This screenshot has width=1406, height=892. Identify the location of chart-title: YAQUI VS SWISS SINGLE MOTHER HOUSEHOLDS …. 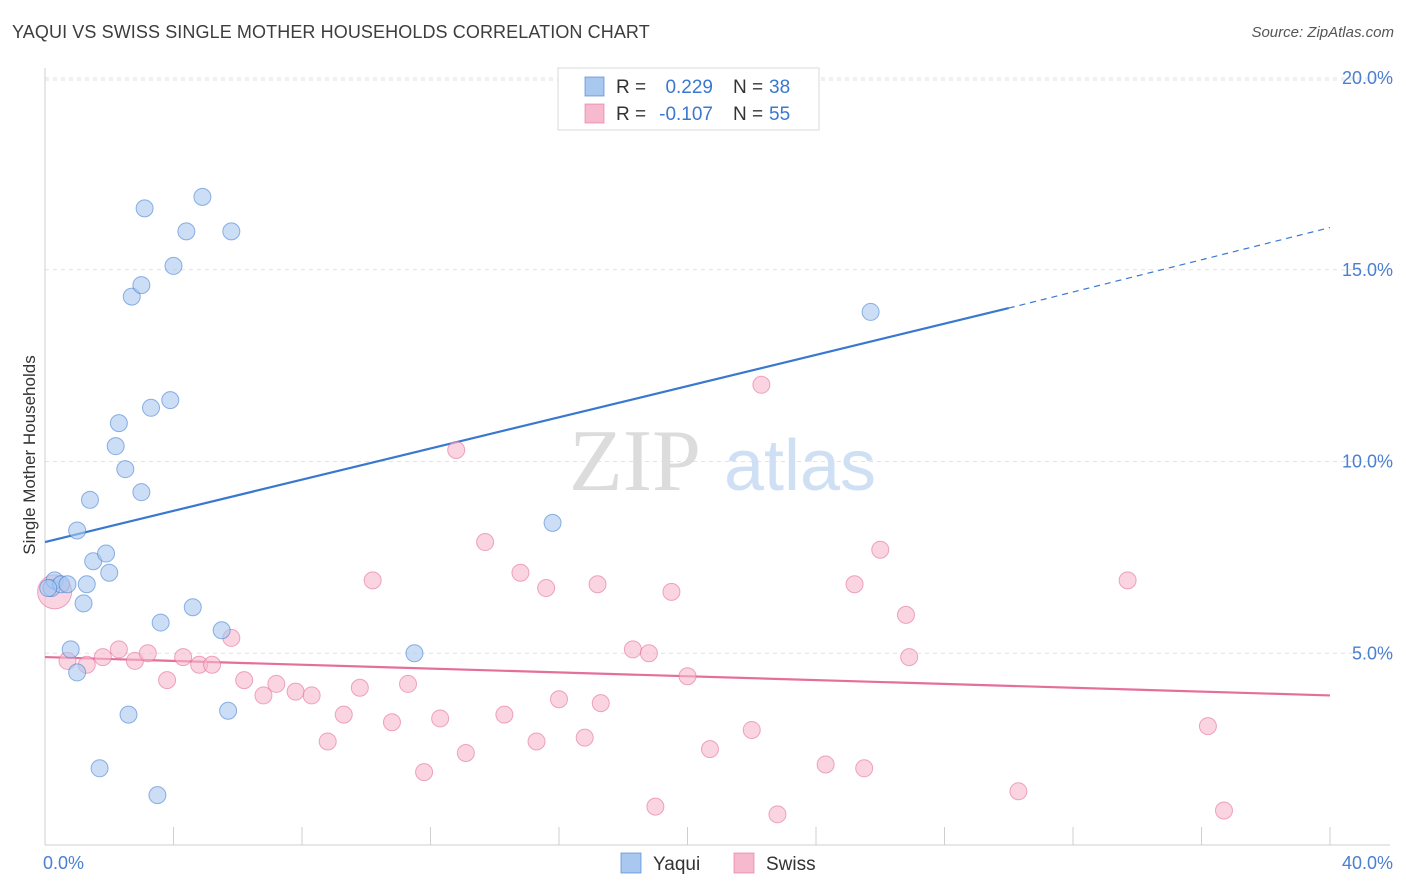
(331, 32).